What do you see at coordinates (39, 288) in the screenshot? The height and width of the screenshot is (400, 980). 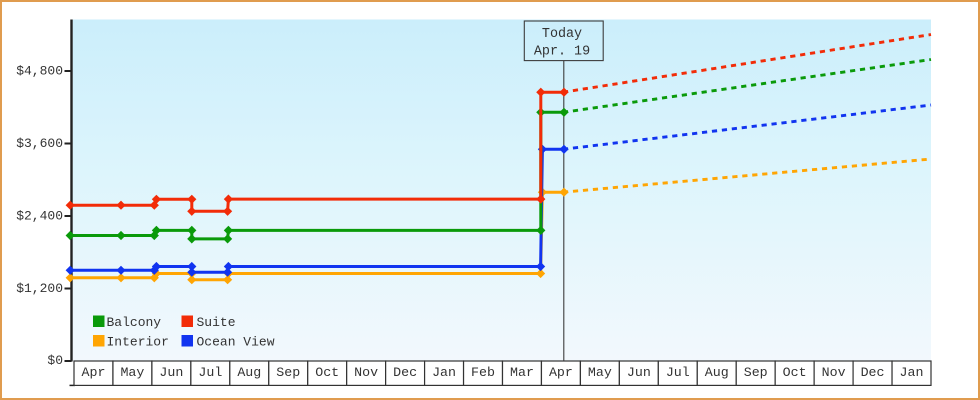 I see `svg-text: $1,200` at bounding box center [39, 288].